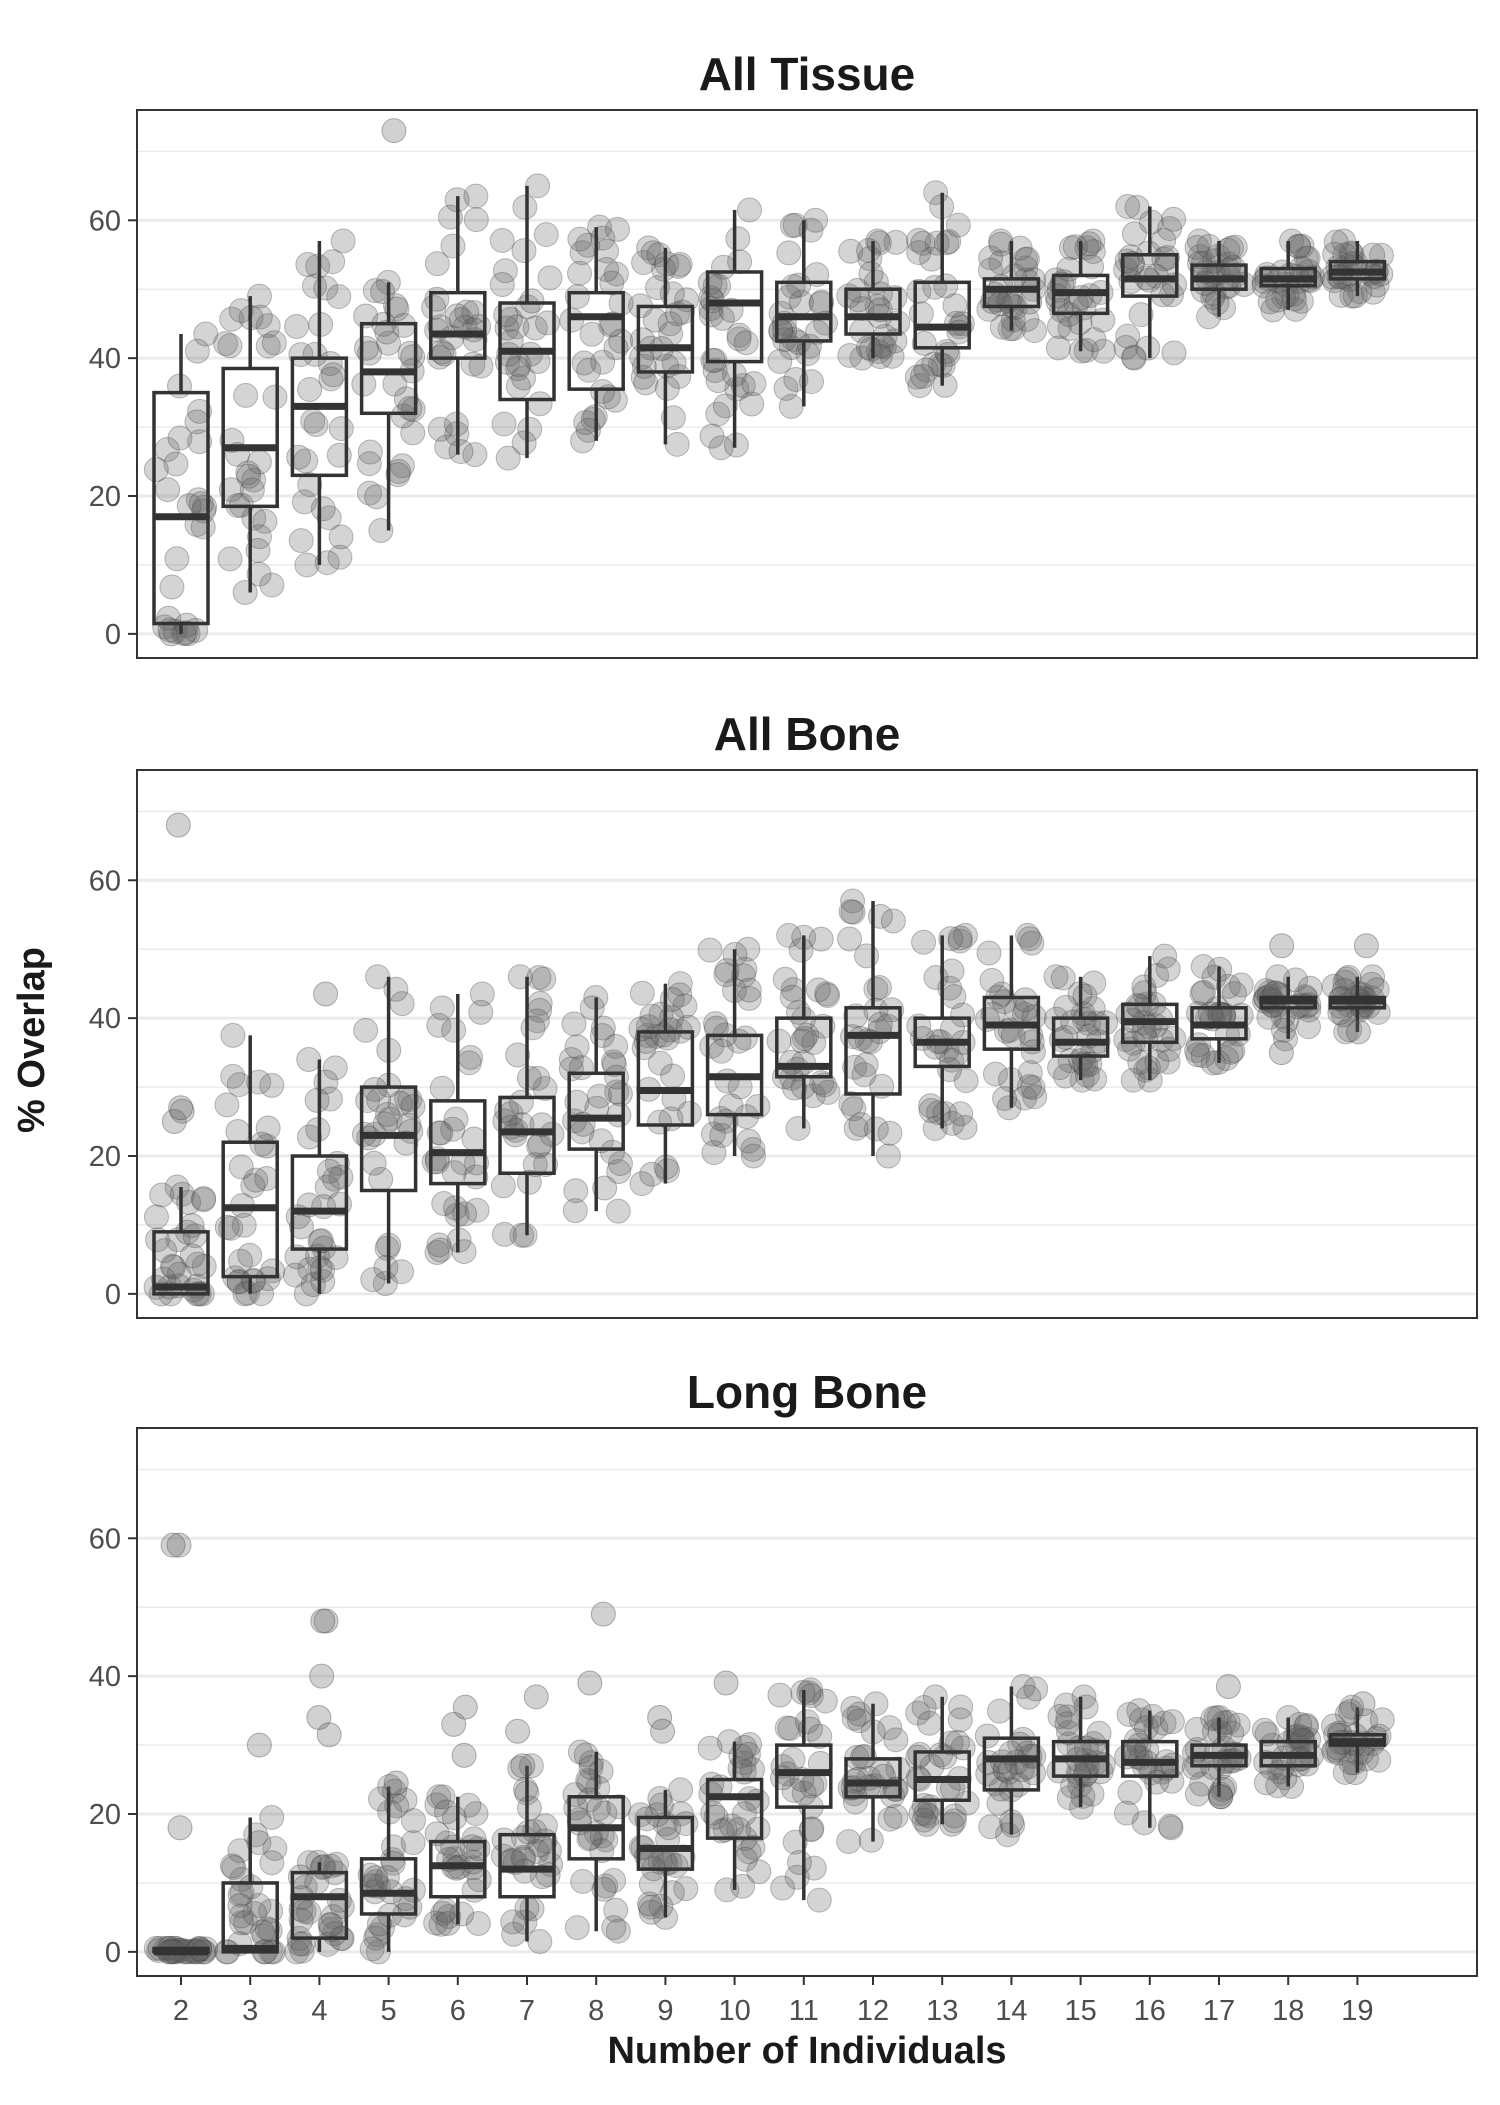  I want to click on y-tick-label: 20, so click(105, 1157).